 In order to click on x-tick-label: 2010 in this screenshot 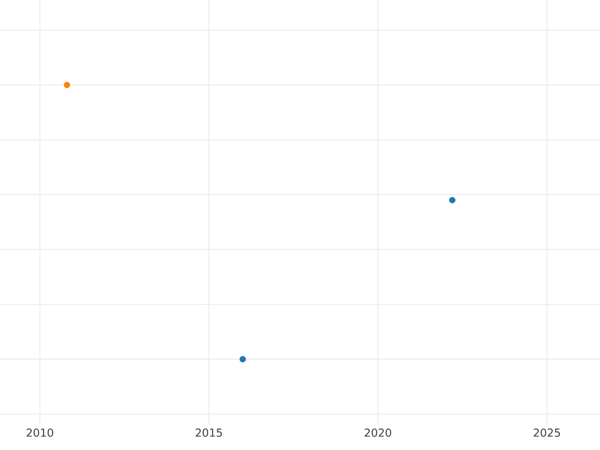, I will do `click(40, 432)`.